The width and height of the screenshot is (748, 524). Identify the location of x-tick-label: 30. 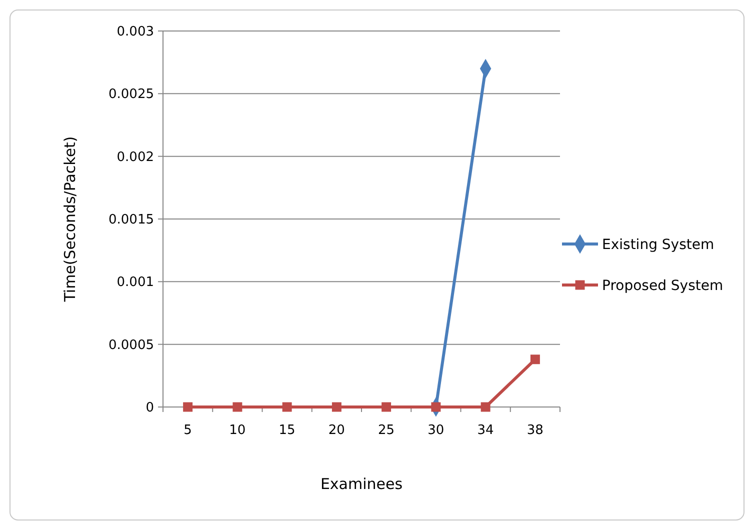
(436, 430).